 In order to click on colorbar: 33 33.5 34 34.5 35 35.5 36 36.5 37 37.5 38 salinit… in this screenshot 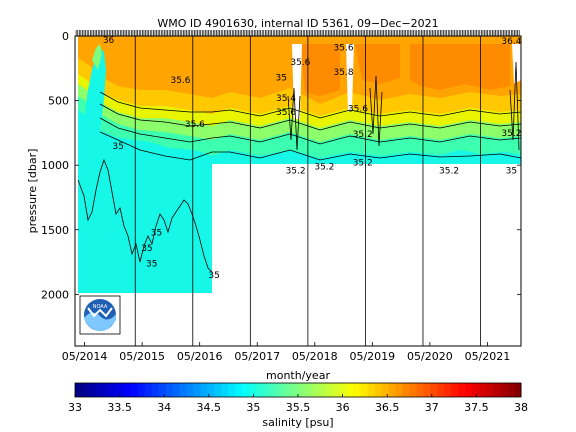, I will do `click(298, 405)`.